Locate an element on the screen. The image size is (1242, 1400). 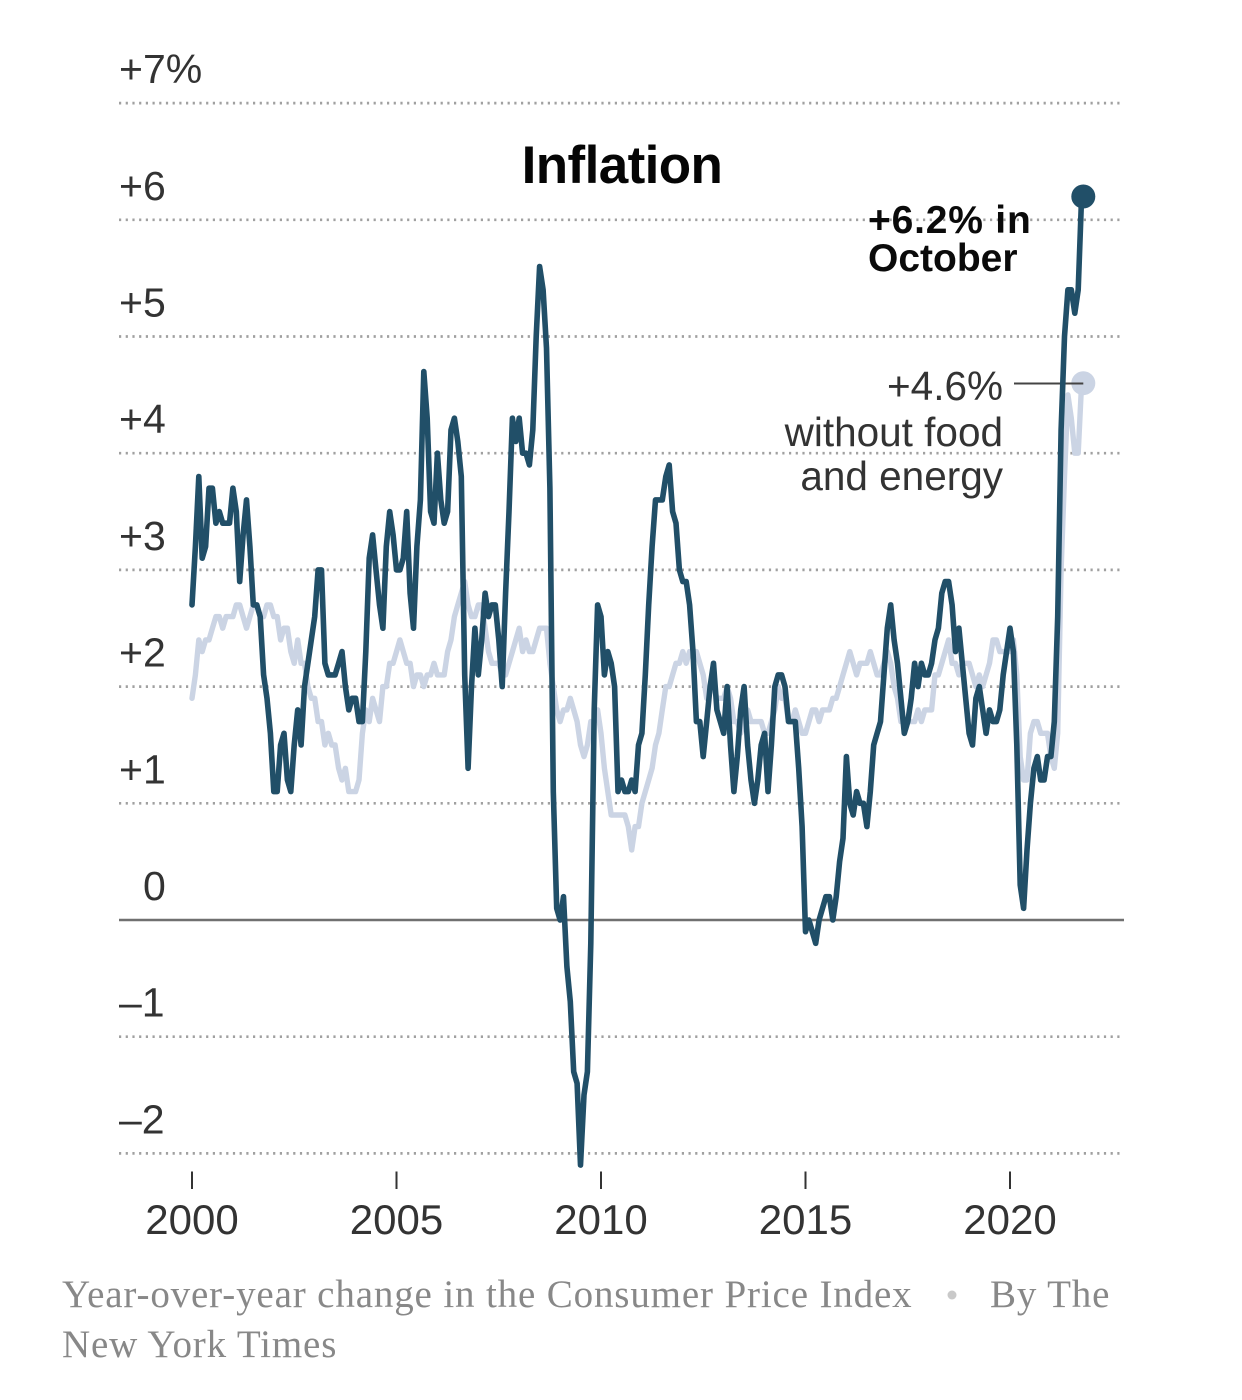
svg-text: +6.2% in is located at coordinates (950, 220).